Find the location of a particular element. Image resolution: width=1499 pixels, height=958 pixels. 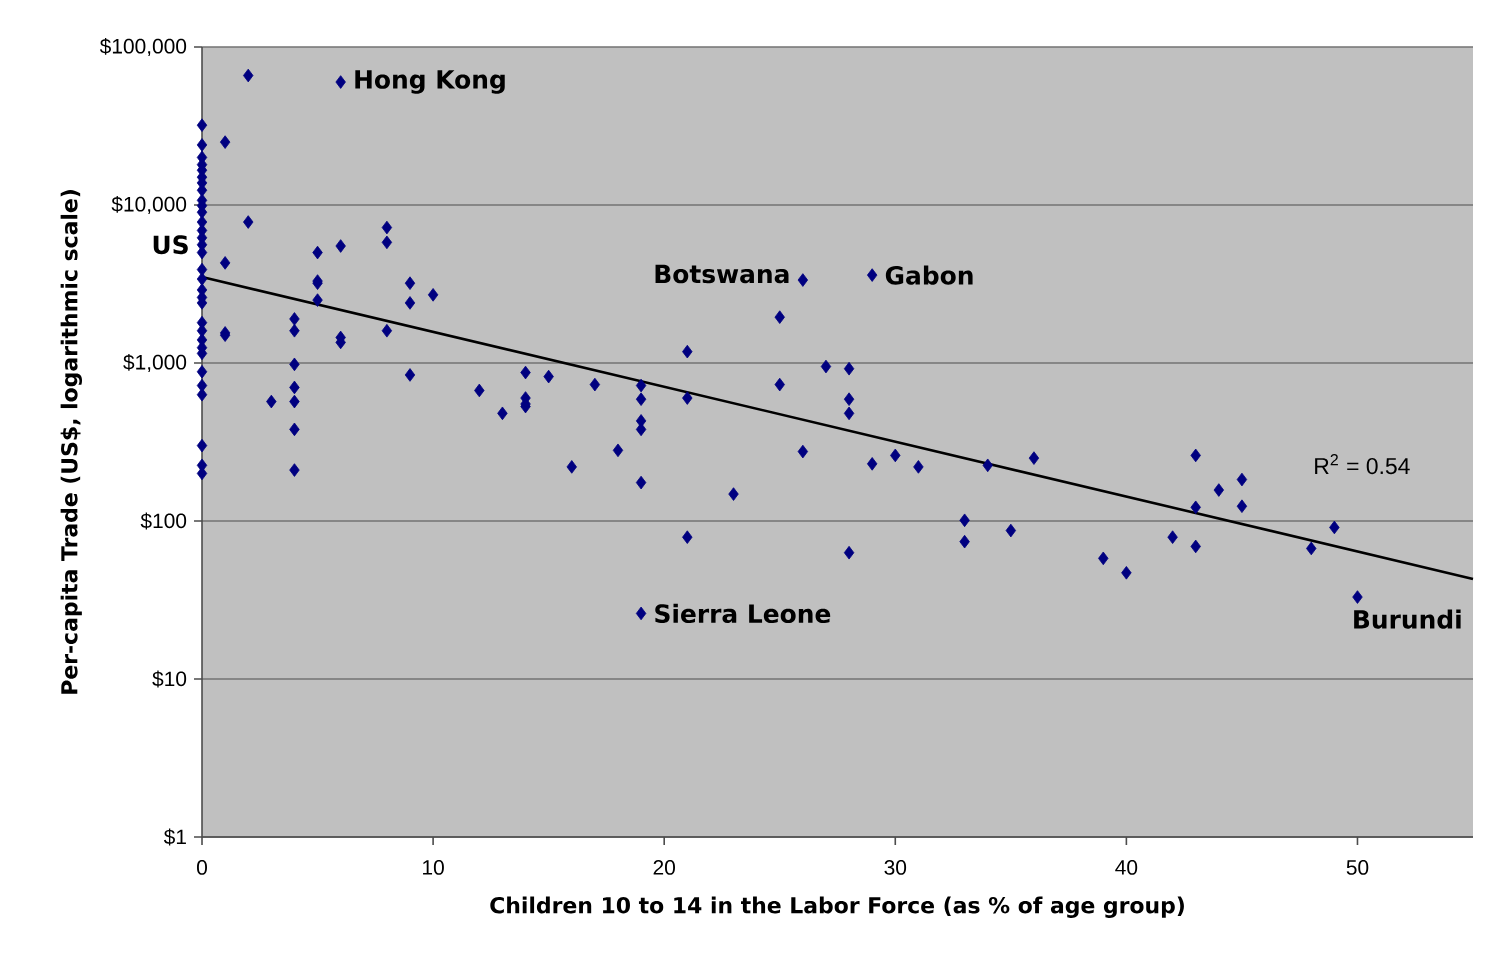

annotation: Gabon is located at coordinates (929, 275).